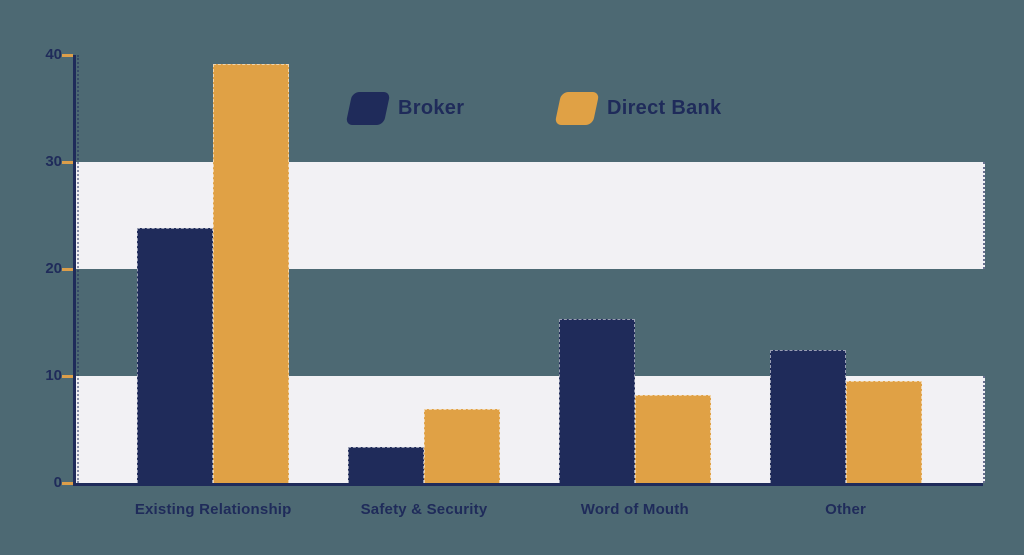 The width and height of the screenshot is (1024, 555). Describe the element at coordinates (78, 269) in the screenshot. I see `axis-dashed-guide` at that location.